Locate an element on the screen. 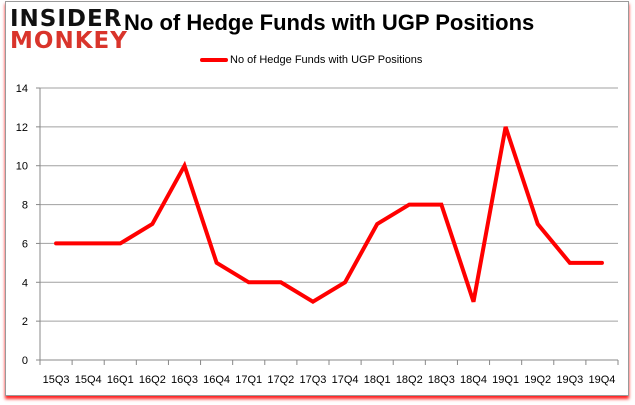 The image size is (635, 405). y-tick-label: 4 is located at coordinates (25, 283).